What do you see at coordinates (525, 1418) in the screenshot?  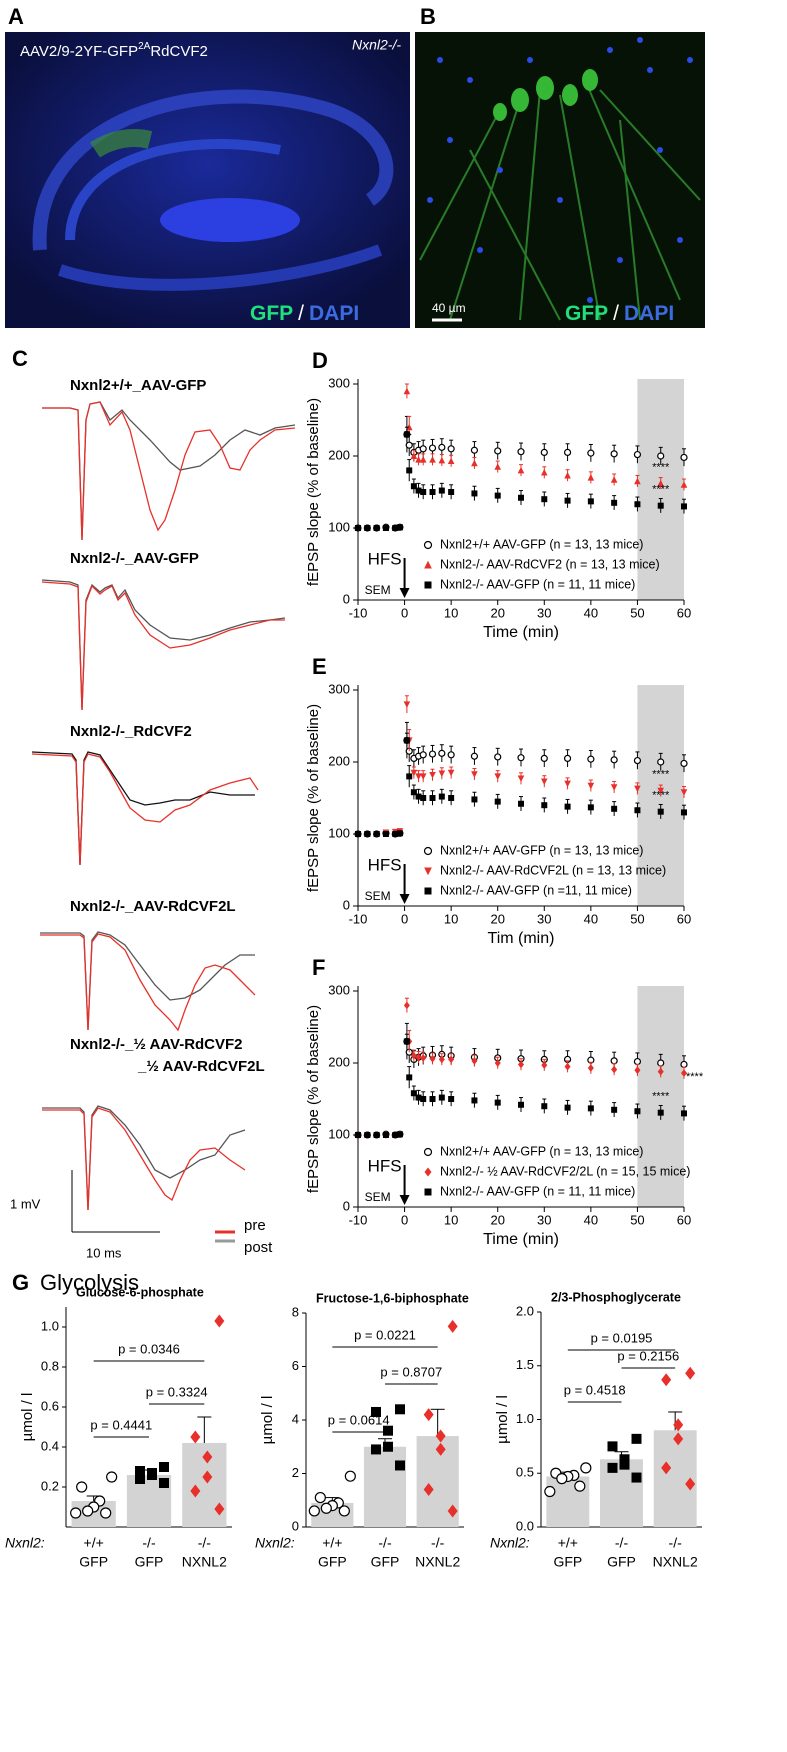 I see `y-tick-label: 1.0` at bounding box center [525, 1418].